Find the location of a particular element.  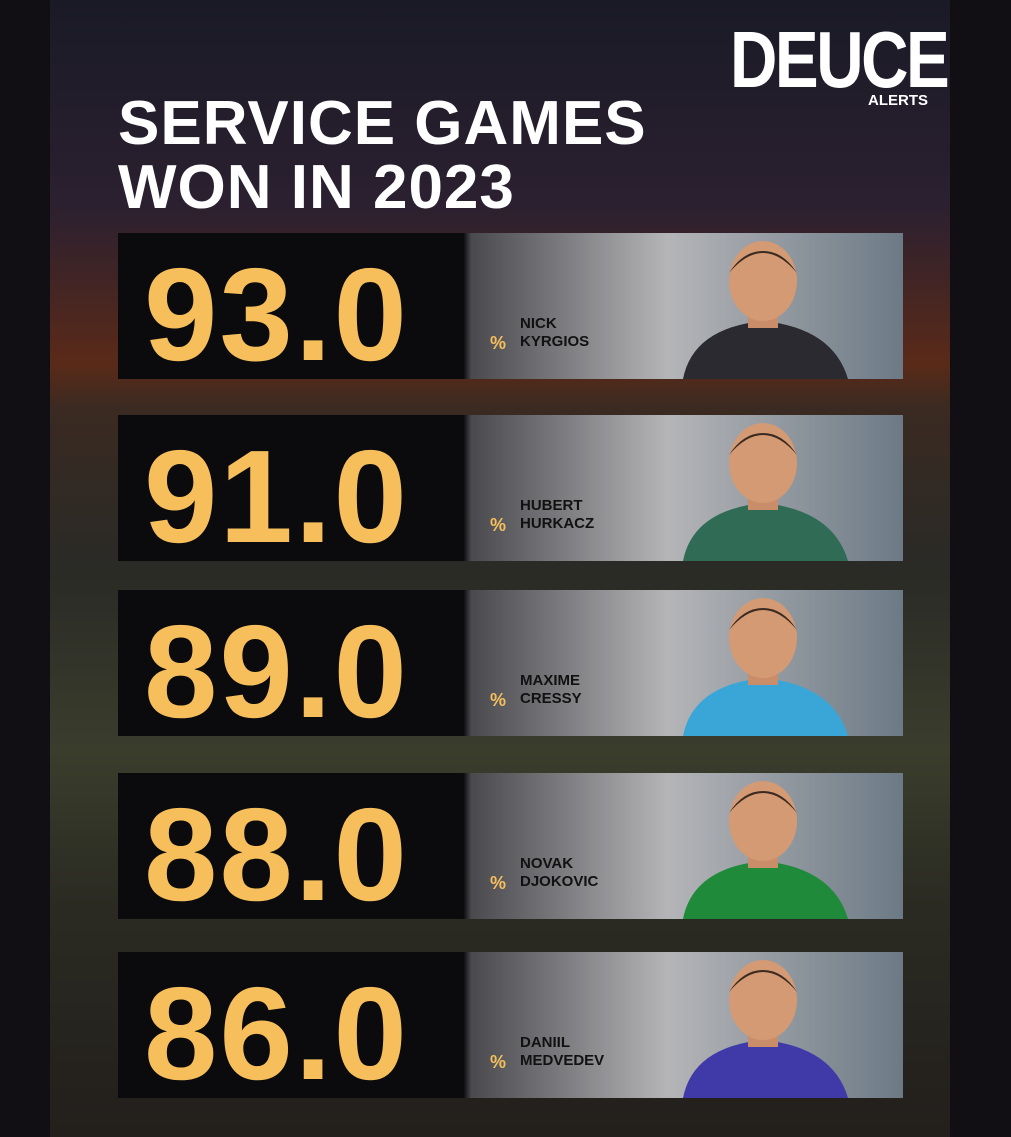

player-first-name: HUBERT is located at coordinates (551, 505).